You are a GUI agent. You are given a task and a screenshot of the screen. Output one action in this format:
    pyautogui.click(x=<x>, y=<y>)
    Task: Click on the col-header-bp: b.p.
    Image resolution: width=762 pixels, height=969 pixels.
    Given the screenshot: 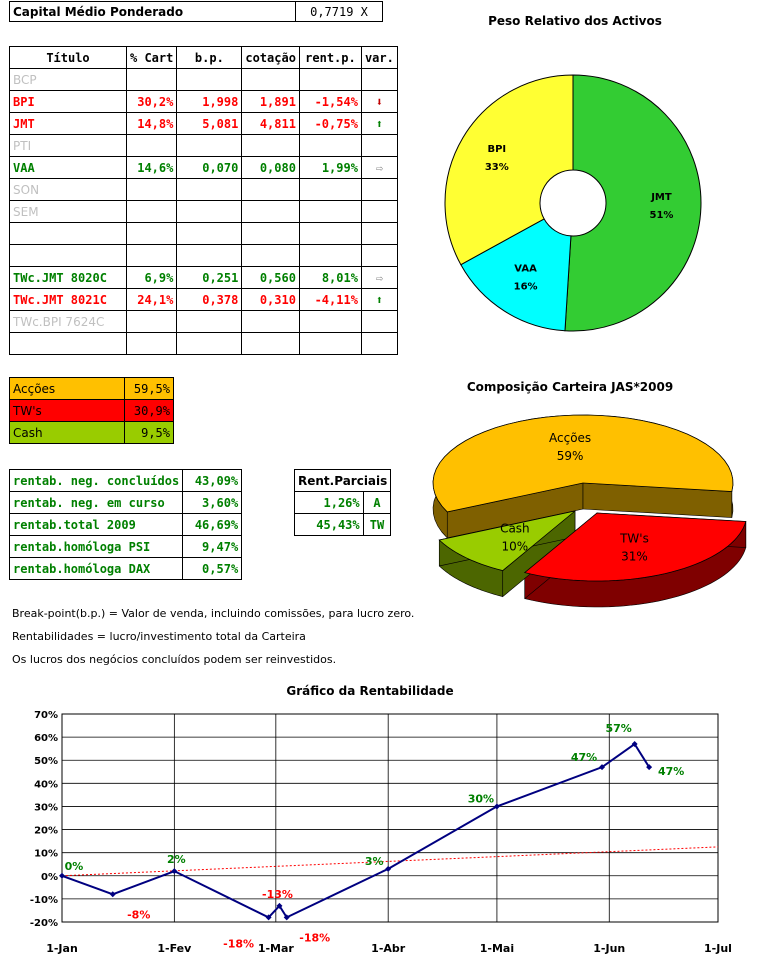 What is the action you would take?
    pyautogui.click(x=209, y=57)
    